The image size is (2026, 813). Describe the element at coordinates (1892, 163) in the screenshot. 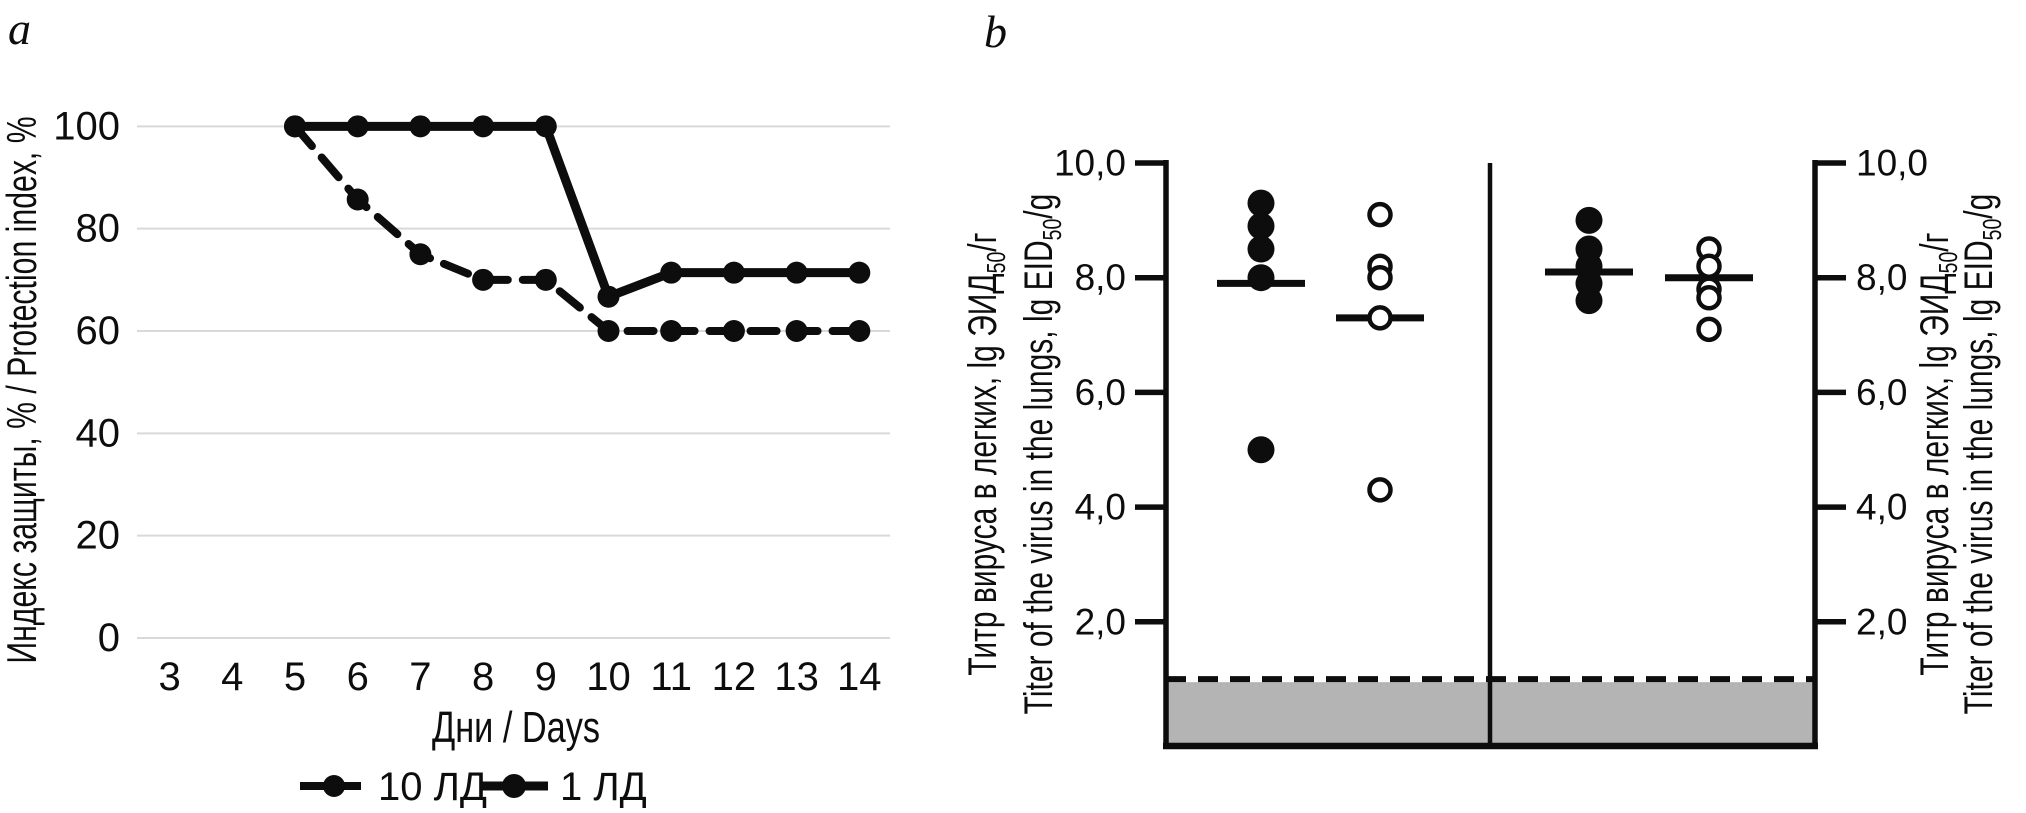

I see `b-y-tick-label-right: 10,0` at that location.